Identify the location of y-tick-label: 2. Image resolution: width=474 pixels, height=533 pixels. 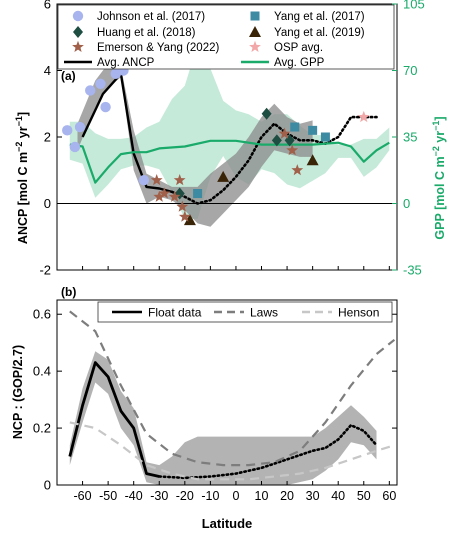
(47, 137).